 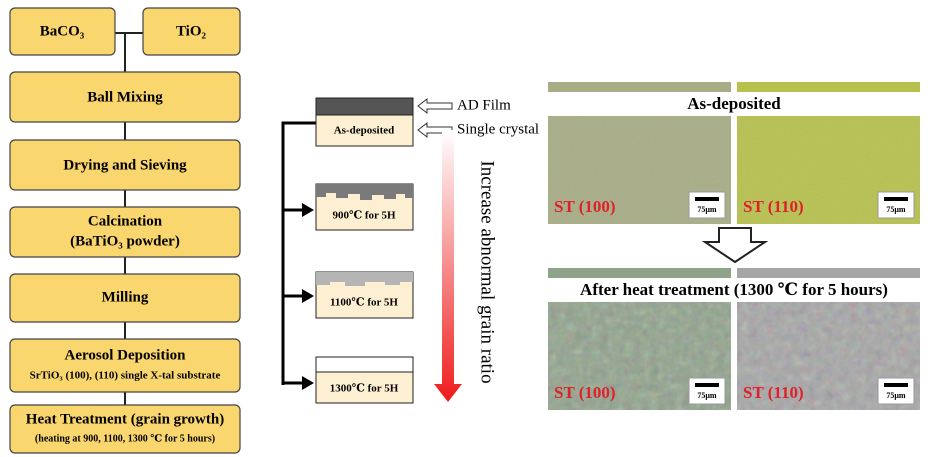 I want to click on step-title: Ball Mixing, so click(x=125, y=97).